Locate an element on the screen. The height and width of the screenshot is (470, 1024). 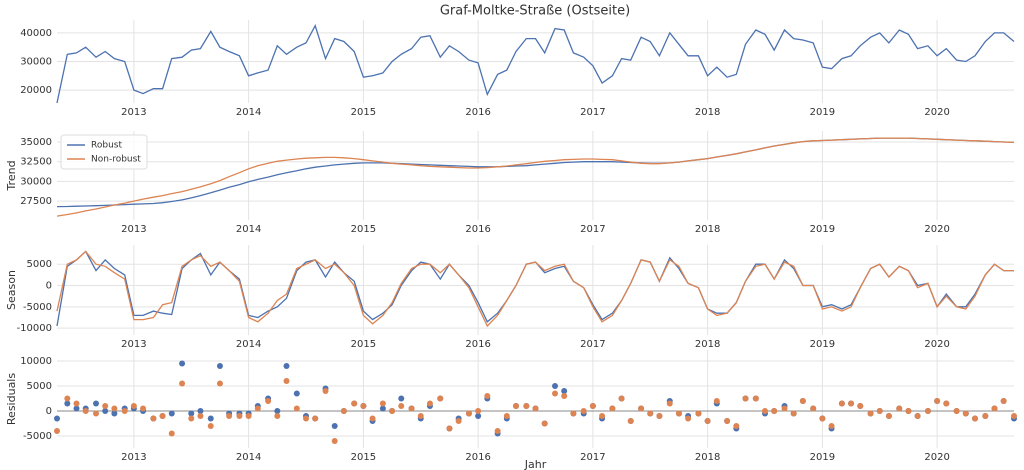
x-tick-label: 2014 is located at coordinates (248, 229).